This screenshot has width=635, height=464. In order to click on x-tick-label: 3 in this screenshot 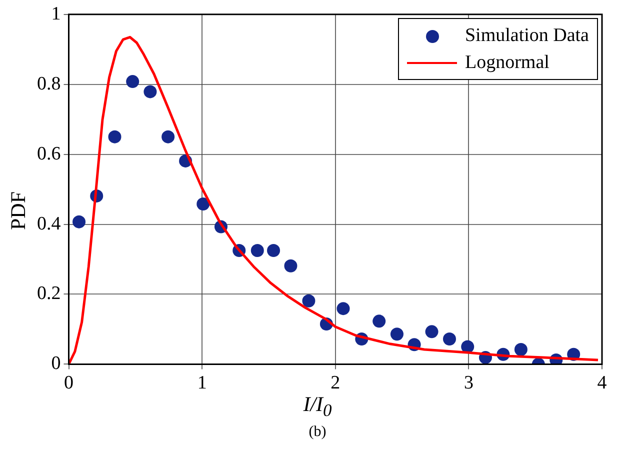, I will do `click(469, 383)`.